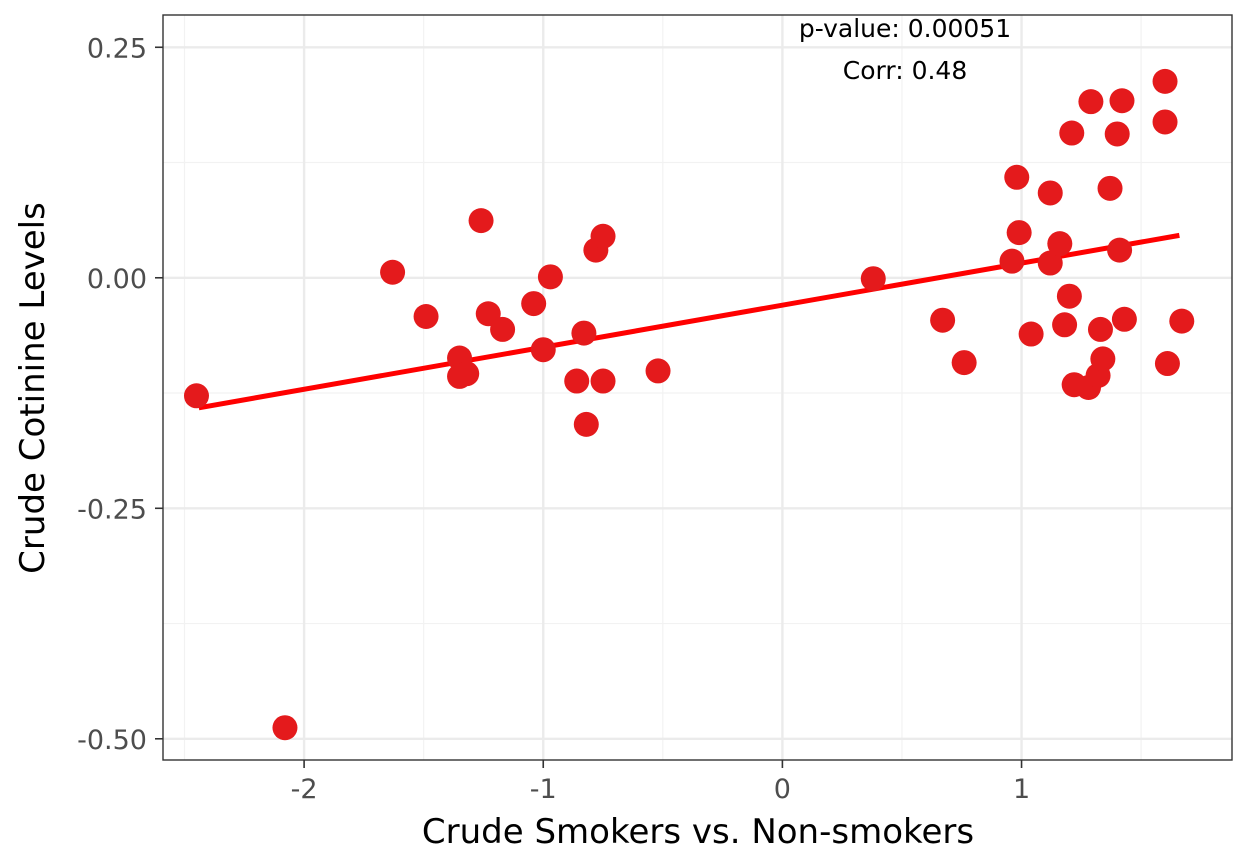  What do you see at coordinates (112, 740) in the screenshot?
I see `y-tick-label: -0.50` at bounding box center [112, 740].